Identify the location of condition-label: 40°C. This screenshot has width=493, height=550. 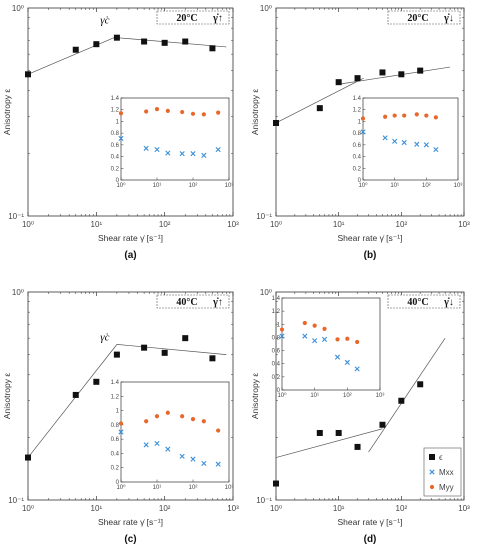
(186, 302).